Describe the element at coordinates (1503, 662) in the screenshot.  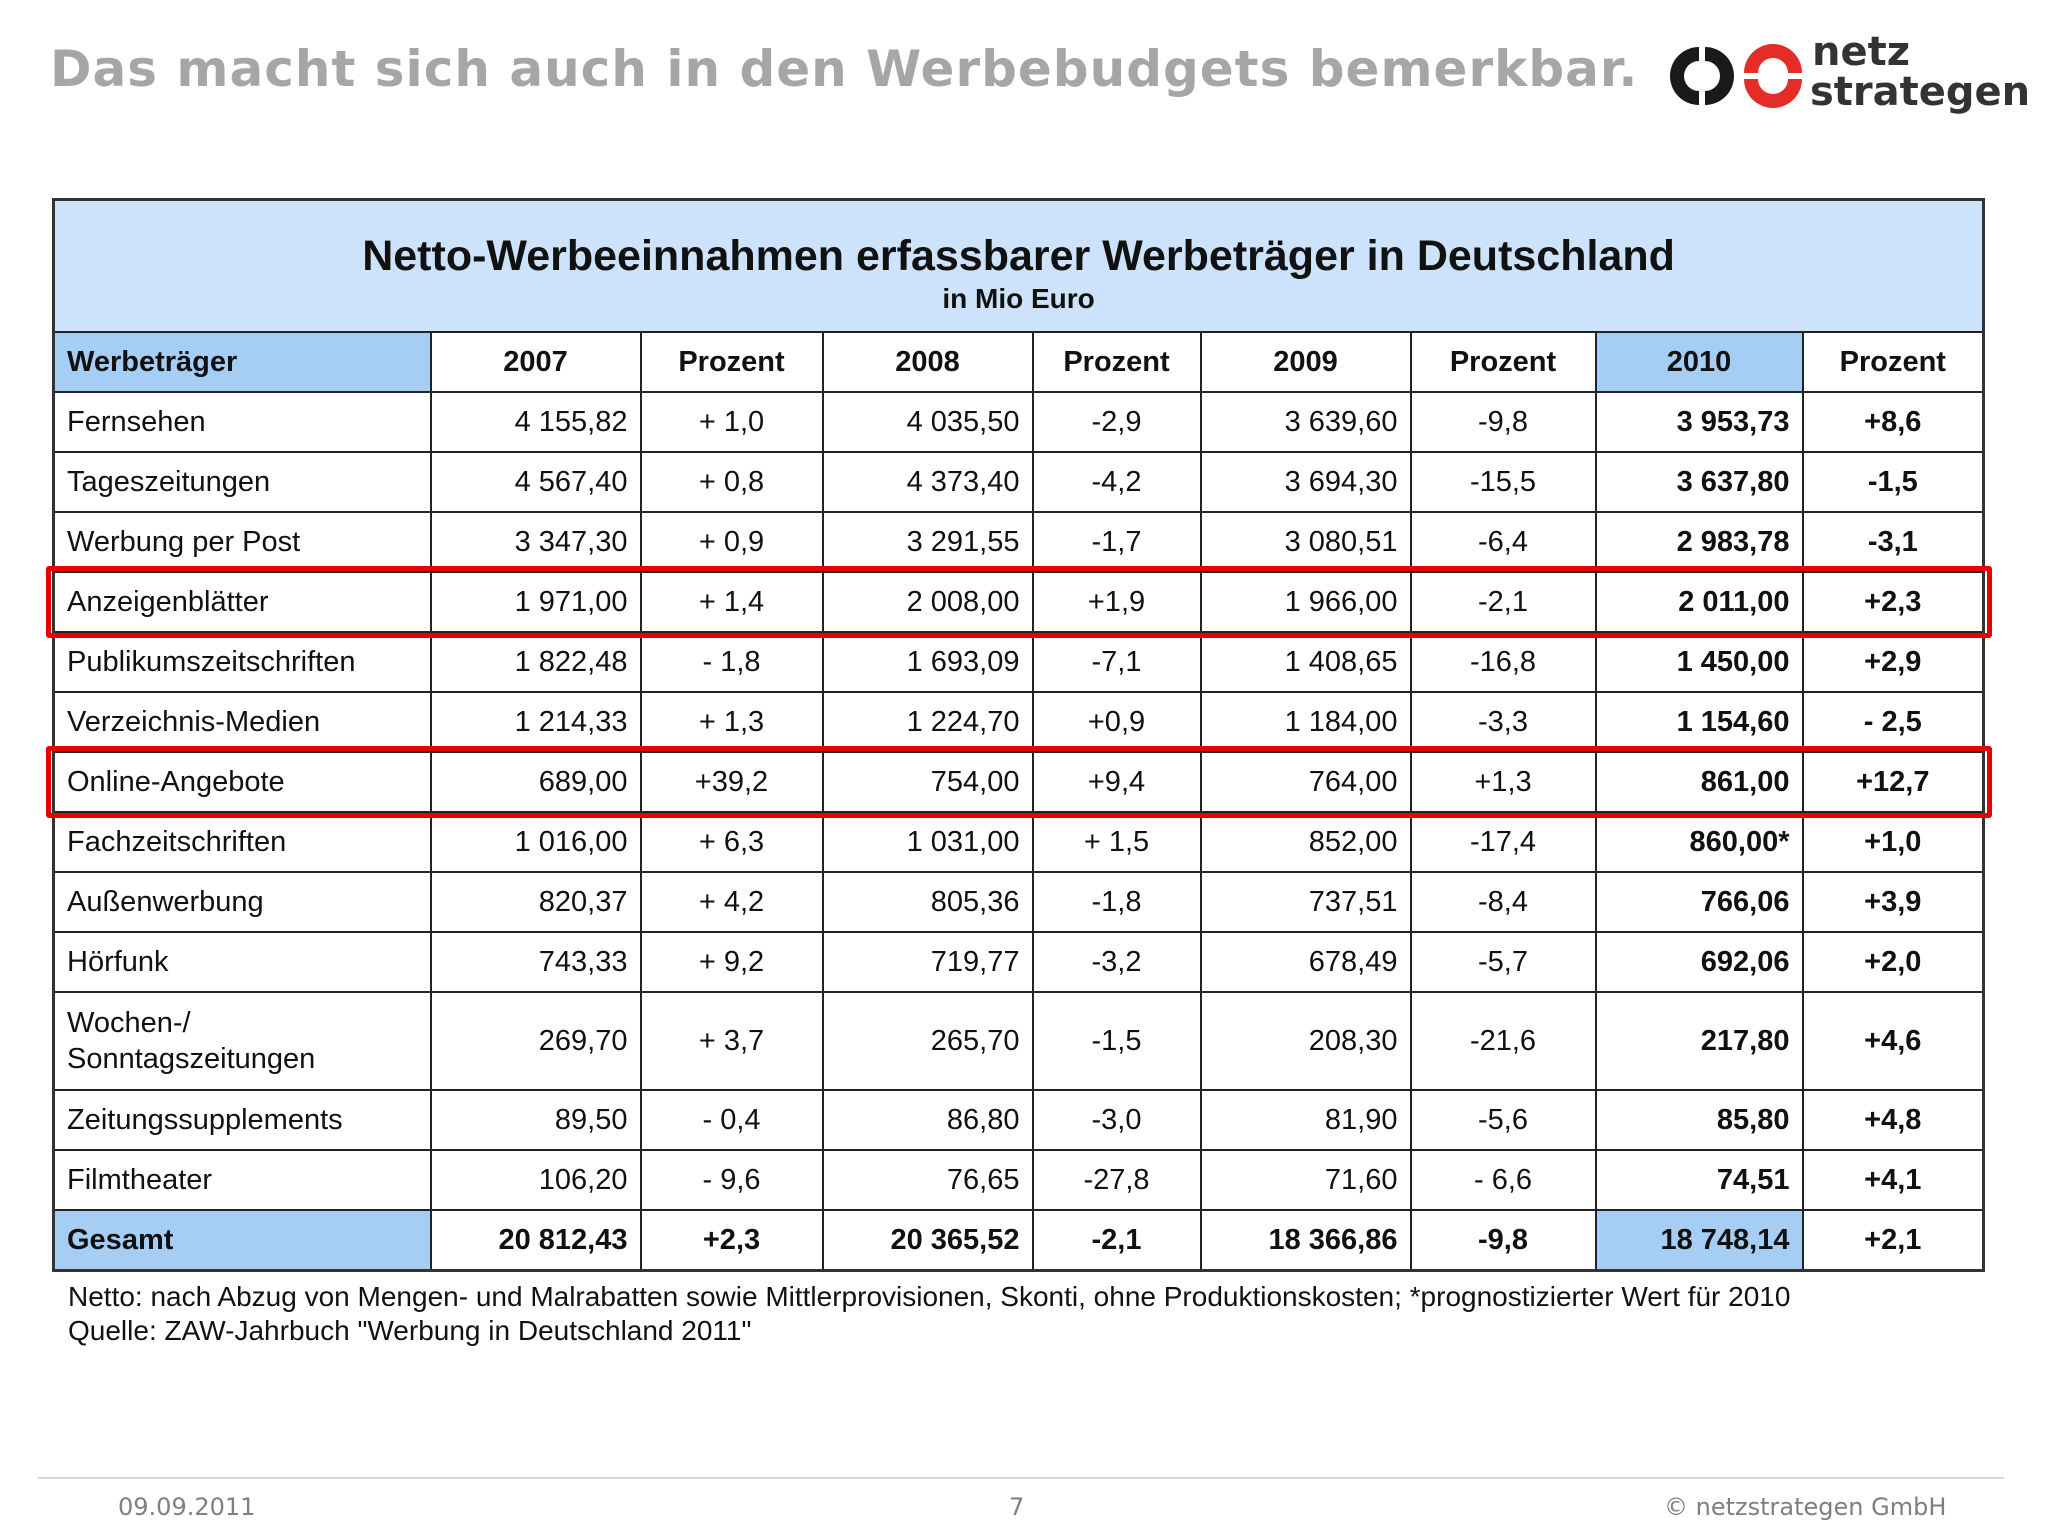
I see `percent-cell-2009: -16,8` at that location.